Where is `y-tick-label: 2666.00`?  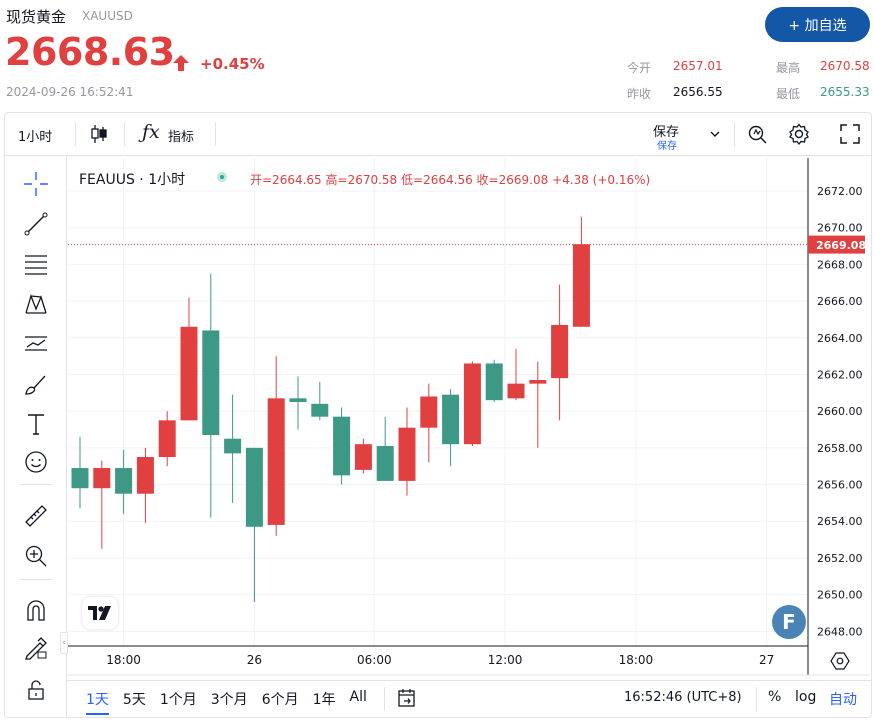
y-tick-label: 2666.00 is located at coordinates (840, 301).